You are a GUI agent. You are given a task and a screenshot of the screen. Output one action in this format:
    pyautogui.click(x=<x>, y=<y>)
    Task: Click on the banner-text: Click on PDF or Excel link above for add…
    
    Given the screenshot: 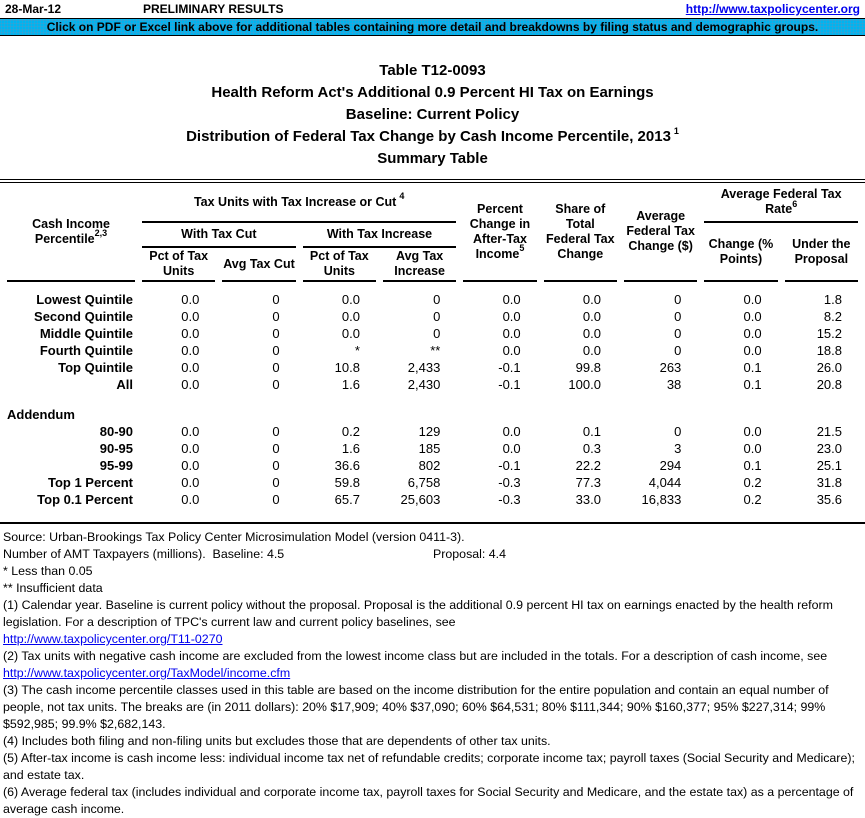 What is the action you would take?
    pyautogui.click(x=432, y=27)
    